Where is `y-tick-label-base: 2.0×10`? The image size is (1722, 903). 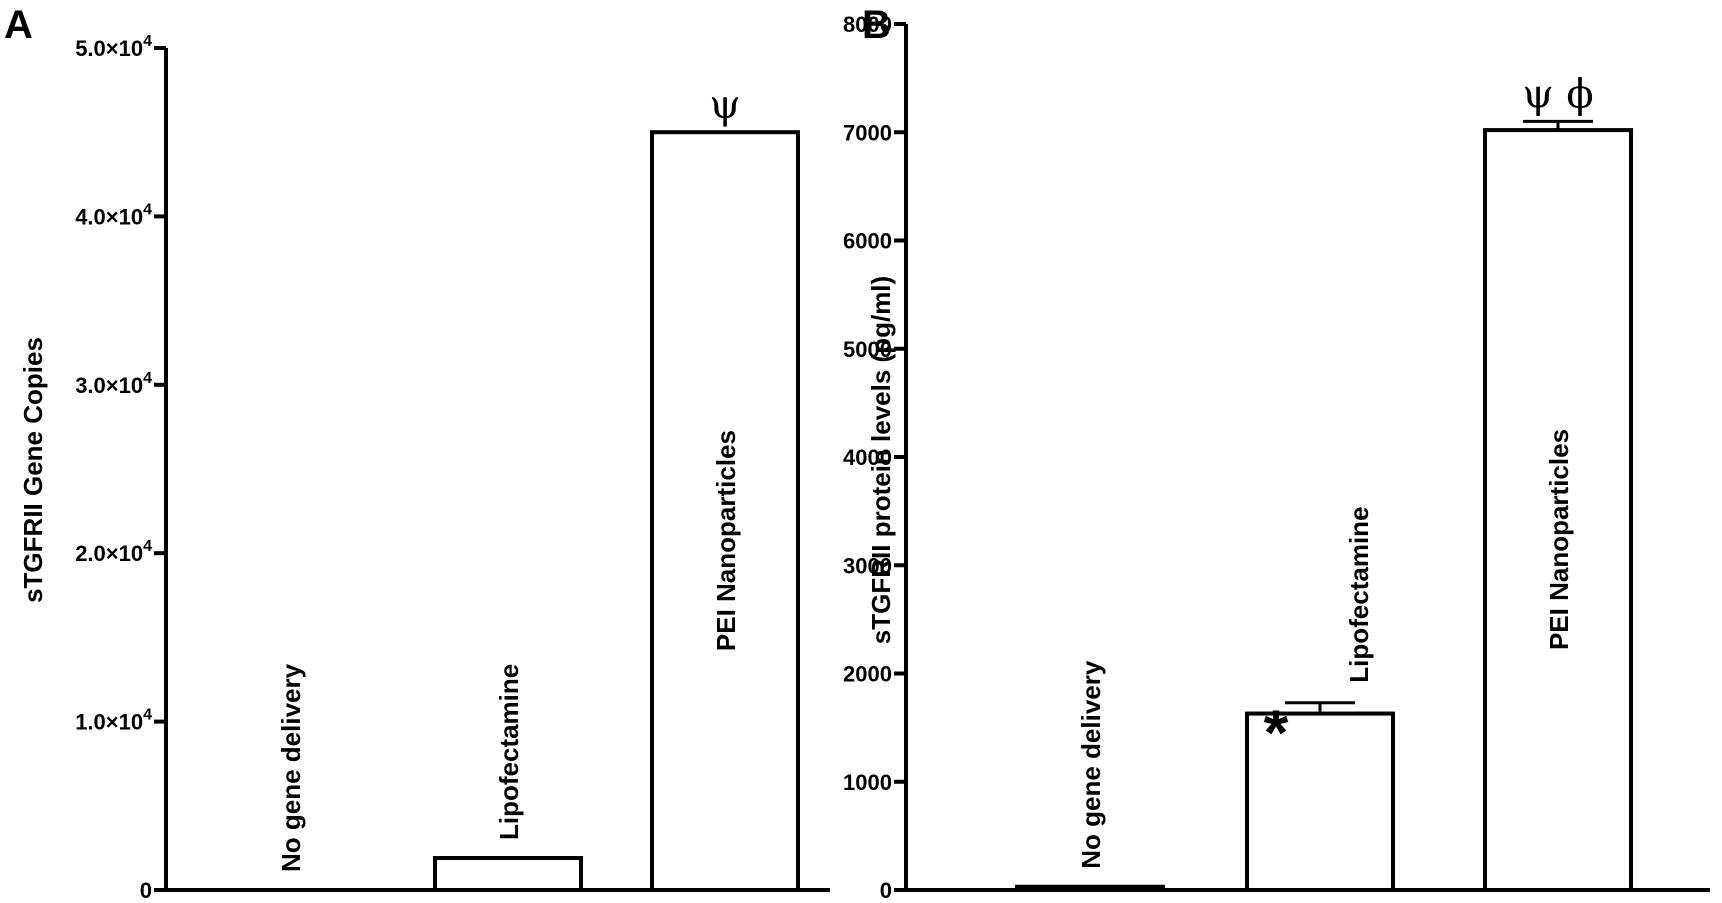
y-tick-label-base: 2.0×10 is located at coordinates (109, 553).